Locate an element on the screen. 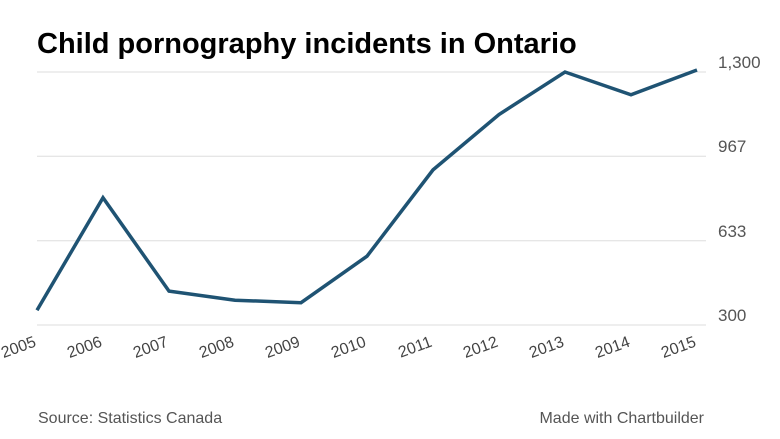 Image resolution: width=780 pixels, height=439 pixels. y-tick-label: 1,300 is located at coordinates (739, 62).